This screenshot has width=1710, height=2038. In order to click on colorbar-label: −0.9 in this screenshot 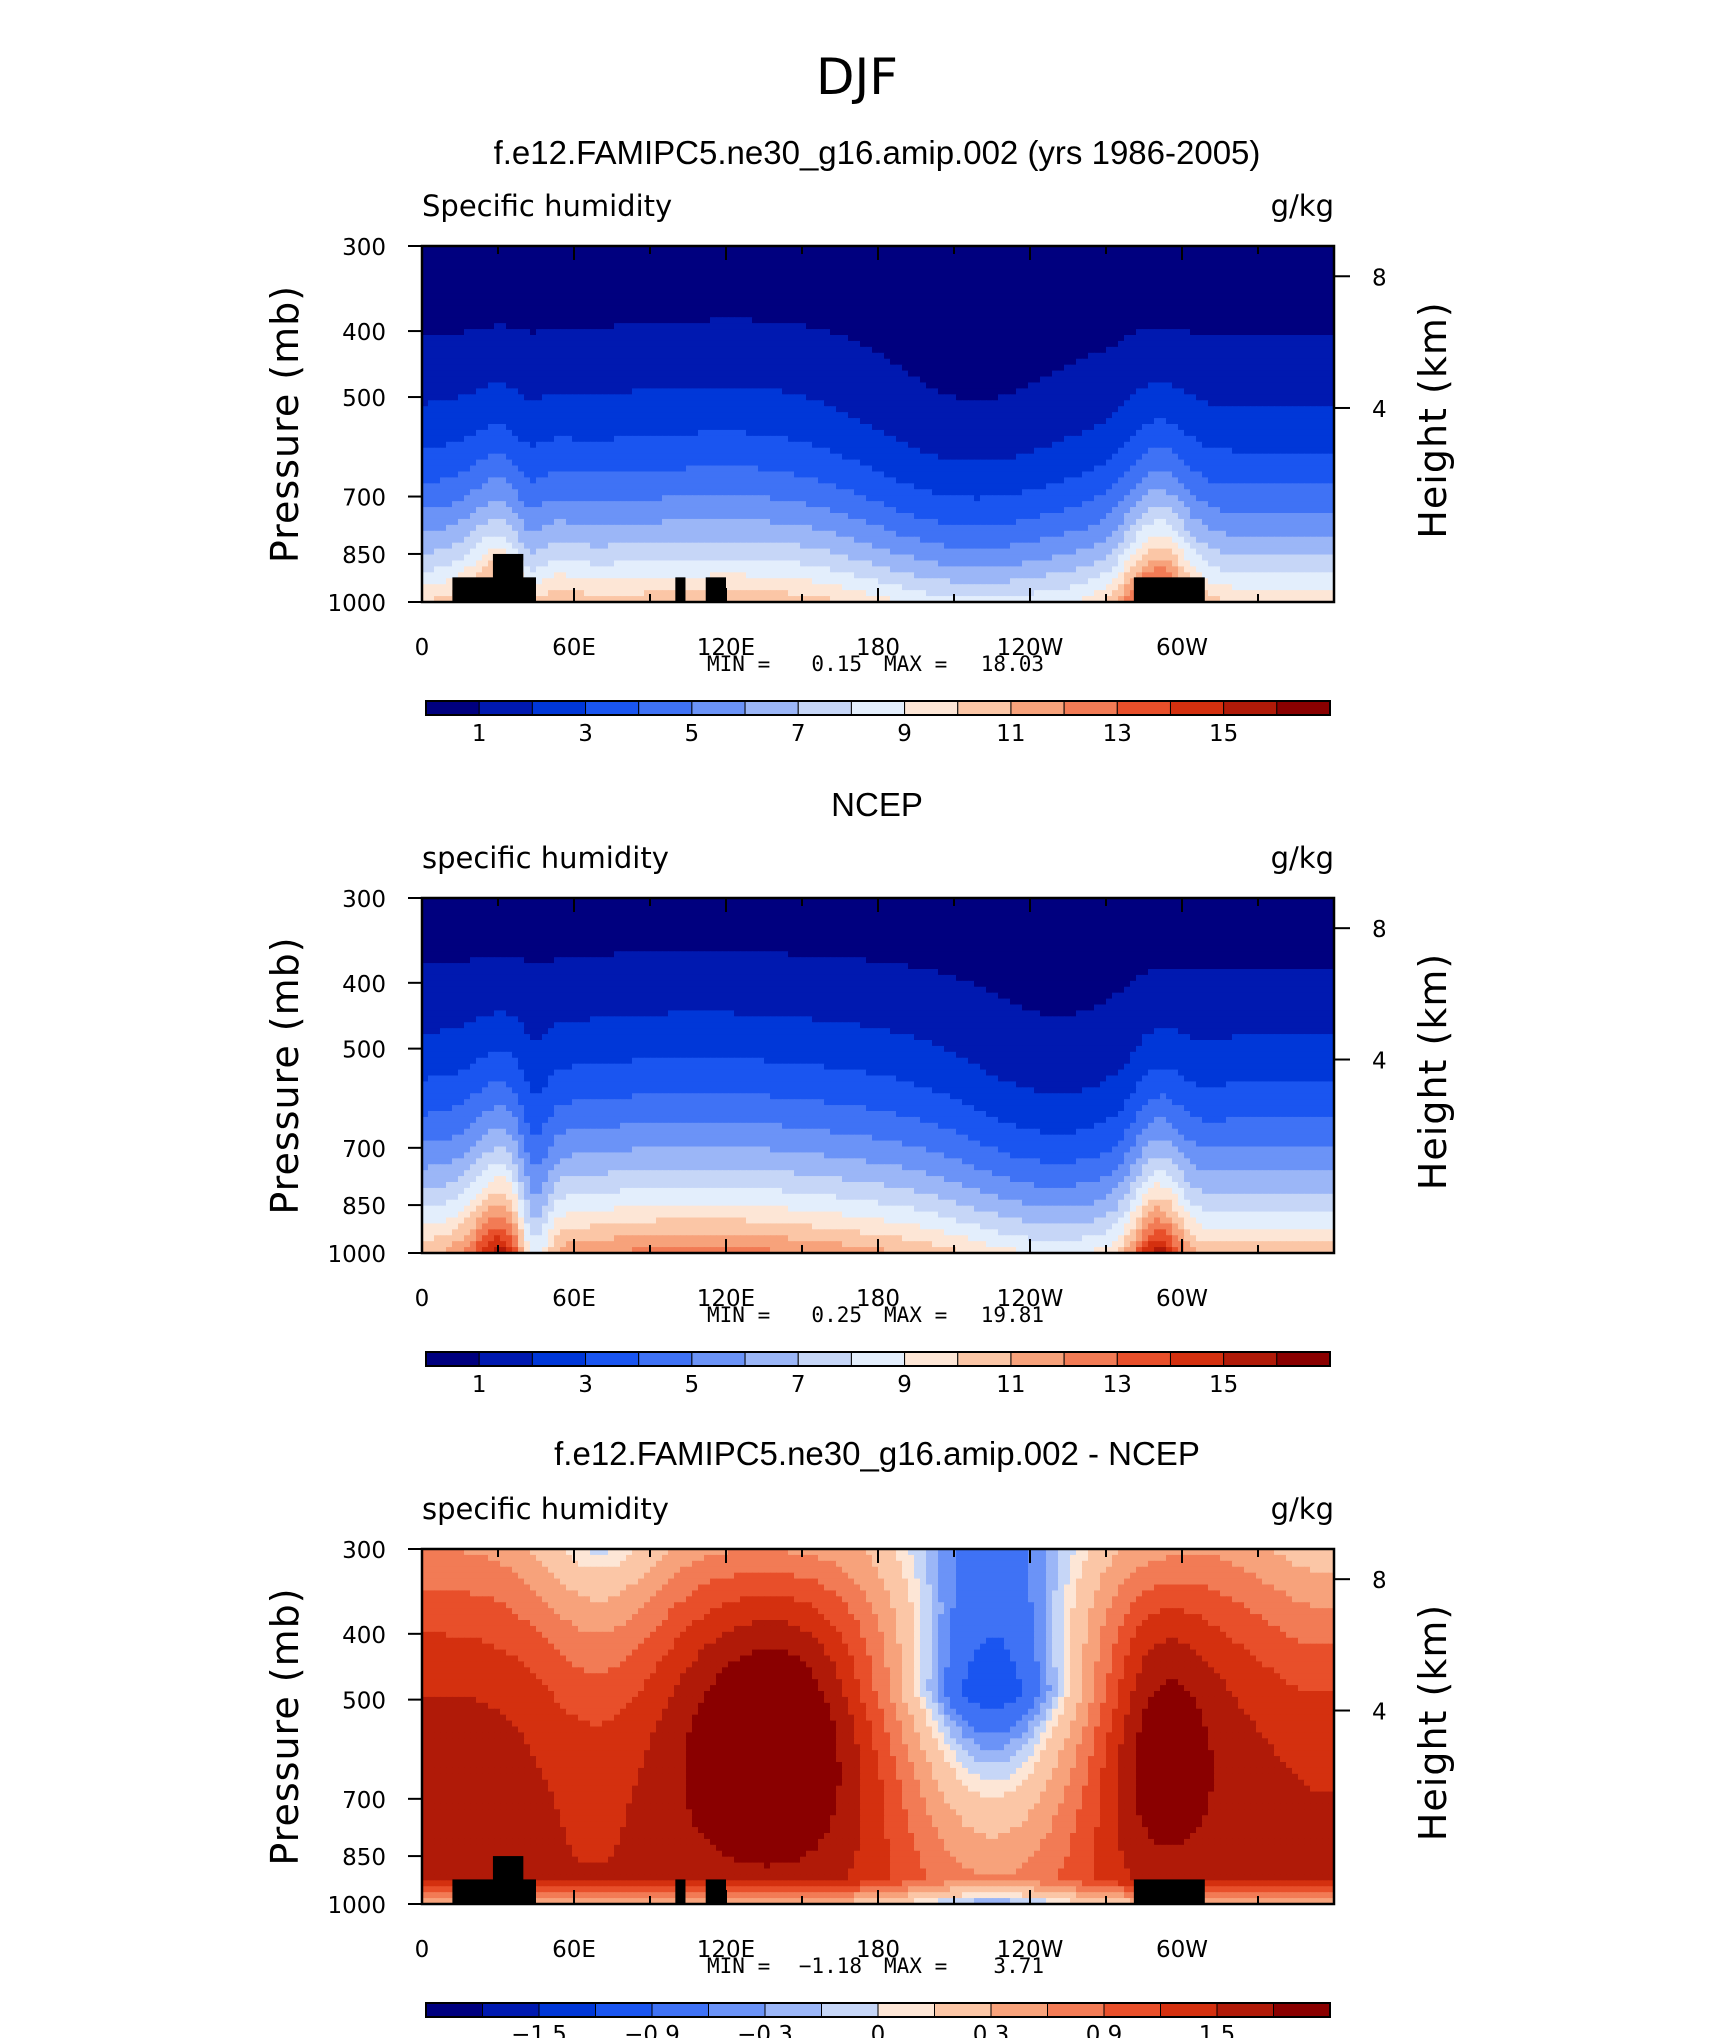, I will do `click(652, 2030)`.